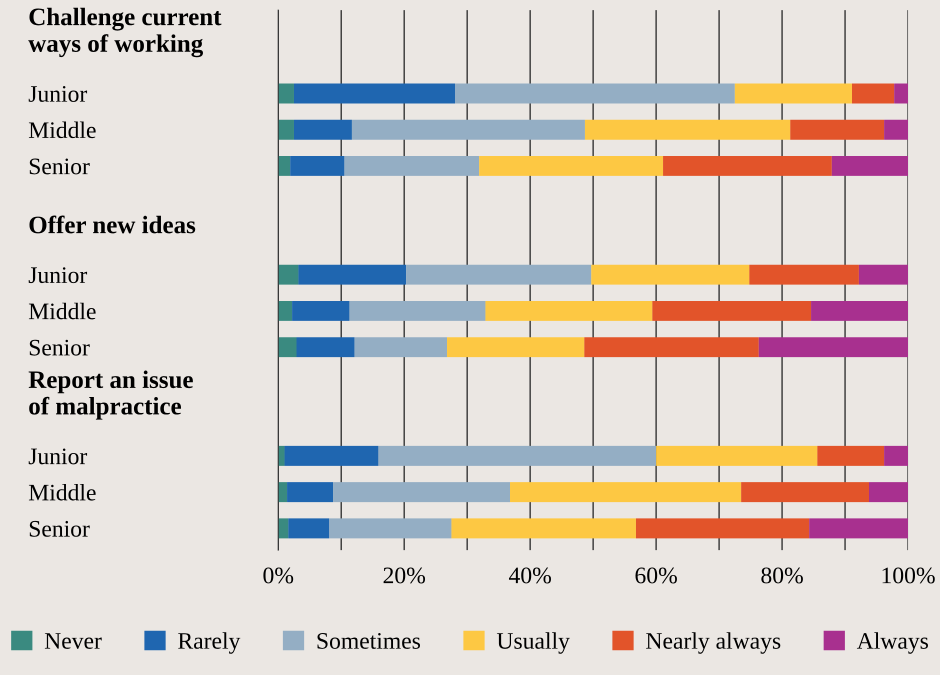 The width and height of the screenshot is (940, 675). What do you see at coordinates (369, 641) in the screenshot?
I see `legend-label: Sometimes` at bounding box center [369, 641].